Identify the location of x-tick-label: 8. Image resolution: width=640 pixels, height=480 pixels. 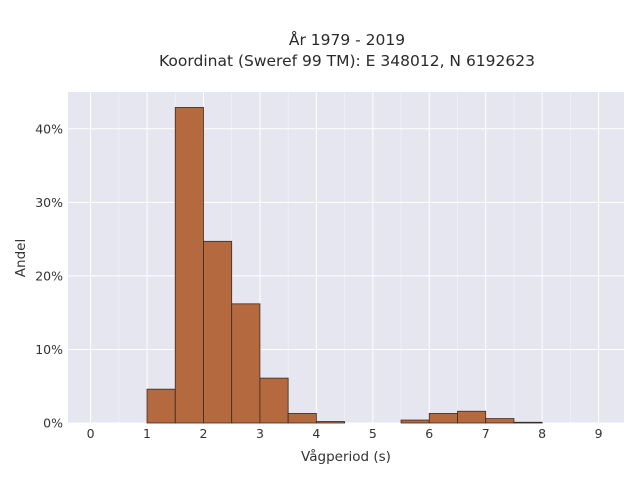
(542, 433).